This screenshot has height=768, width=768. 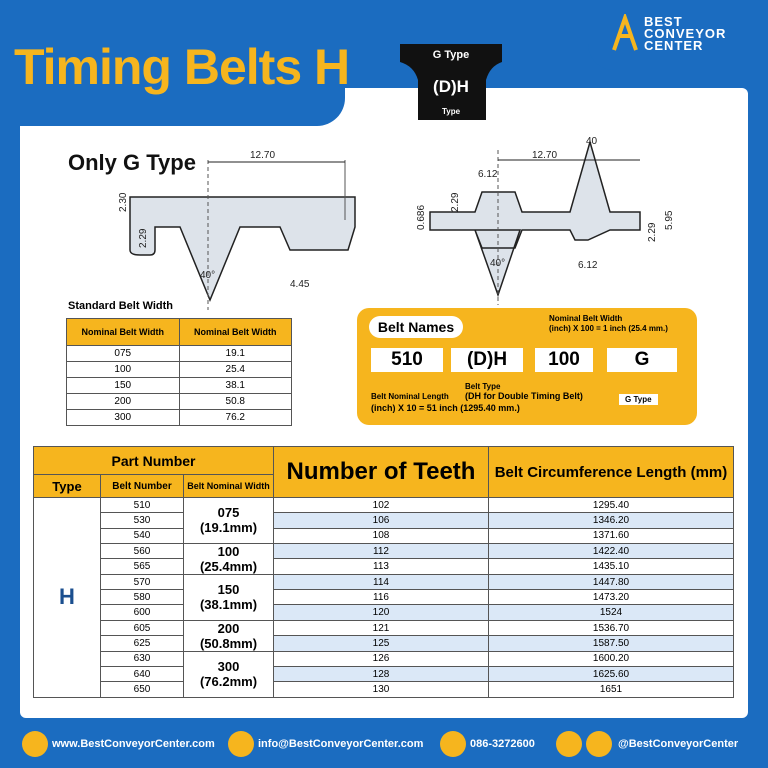 I want to click on title-box, so click(x=172, y=63).